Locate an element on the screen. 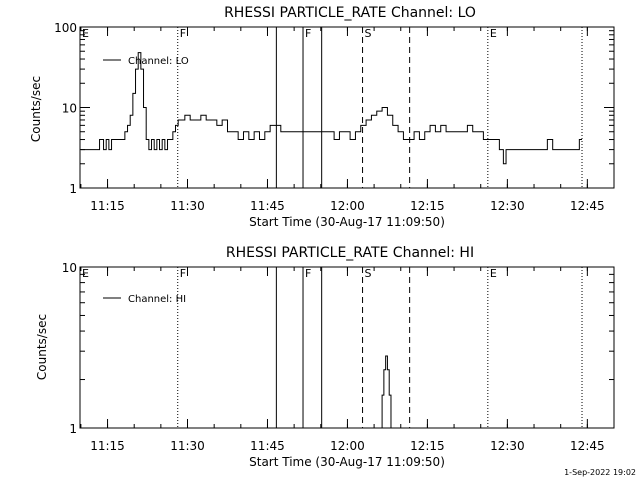  chart-title: RHESSI PARTICLE_RATE Channel: HI is located at coordinates (350, 253).